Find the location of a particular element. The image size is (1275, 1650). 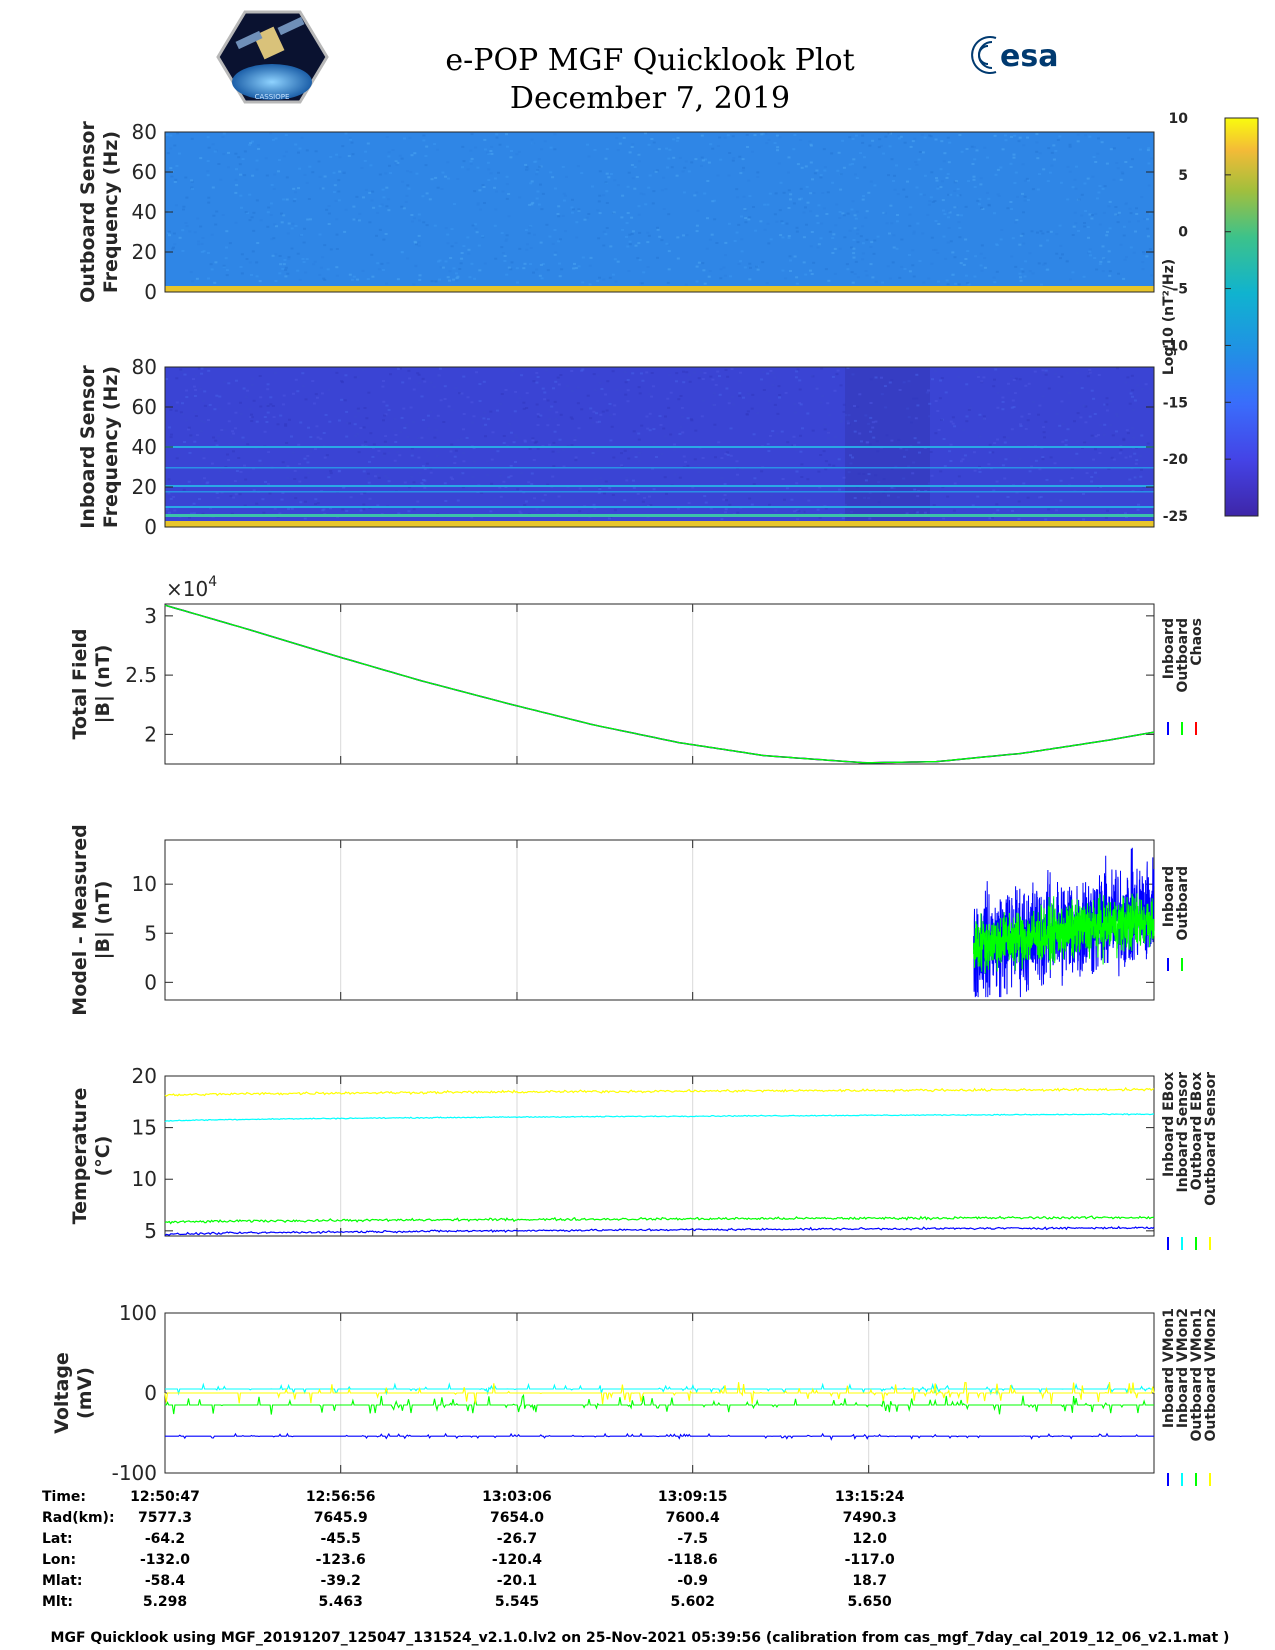

colorbar-label: Log10 (nT²/Hz) is located at coordinates (1169, 317).